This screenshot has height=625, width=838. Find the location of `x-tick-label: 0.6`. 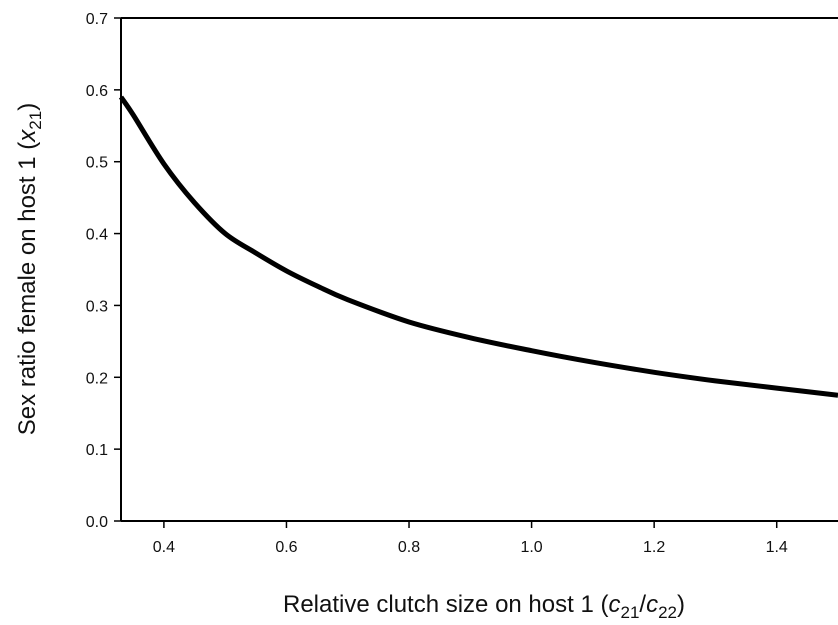

x-tick-label: 0.6 is located at coordinates (286, 547).